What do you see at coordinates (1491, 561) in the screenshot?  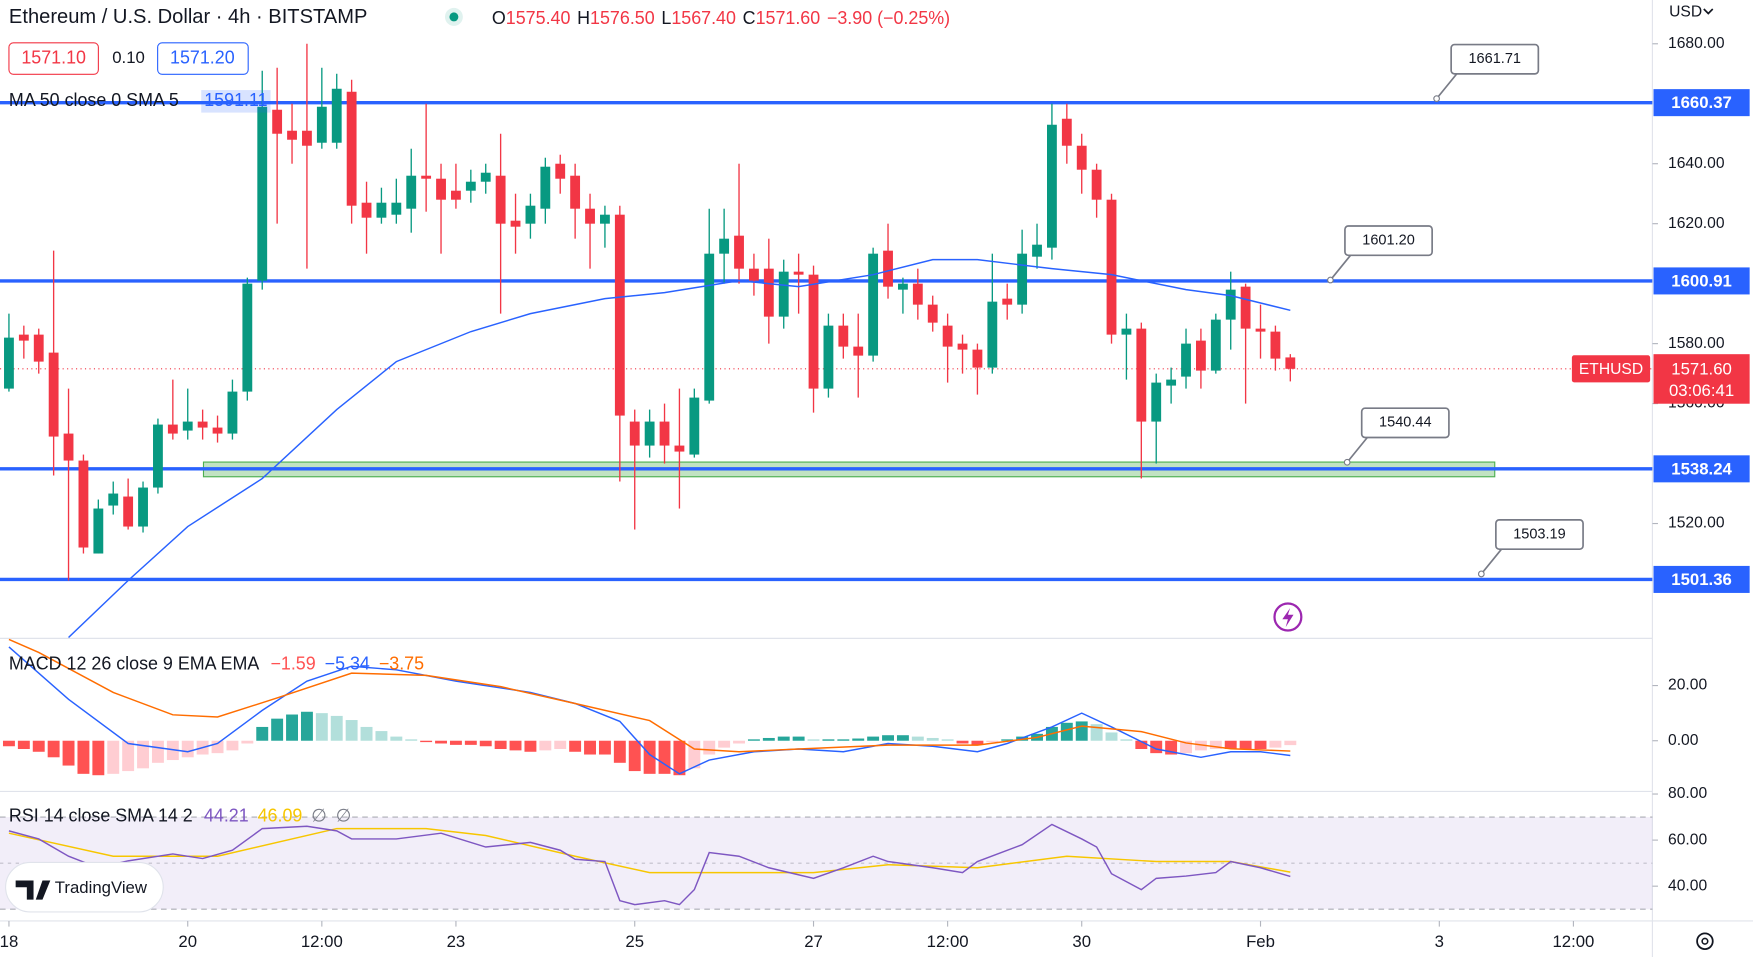 I see `callout-connector` at bounding box center [1491, 561].